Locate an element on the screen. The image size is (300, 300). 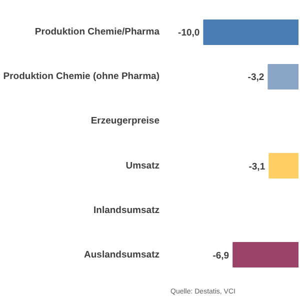
y-tick-label: Produktion Chemie/Pharma is located at coordinates (97, 32).